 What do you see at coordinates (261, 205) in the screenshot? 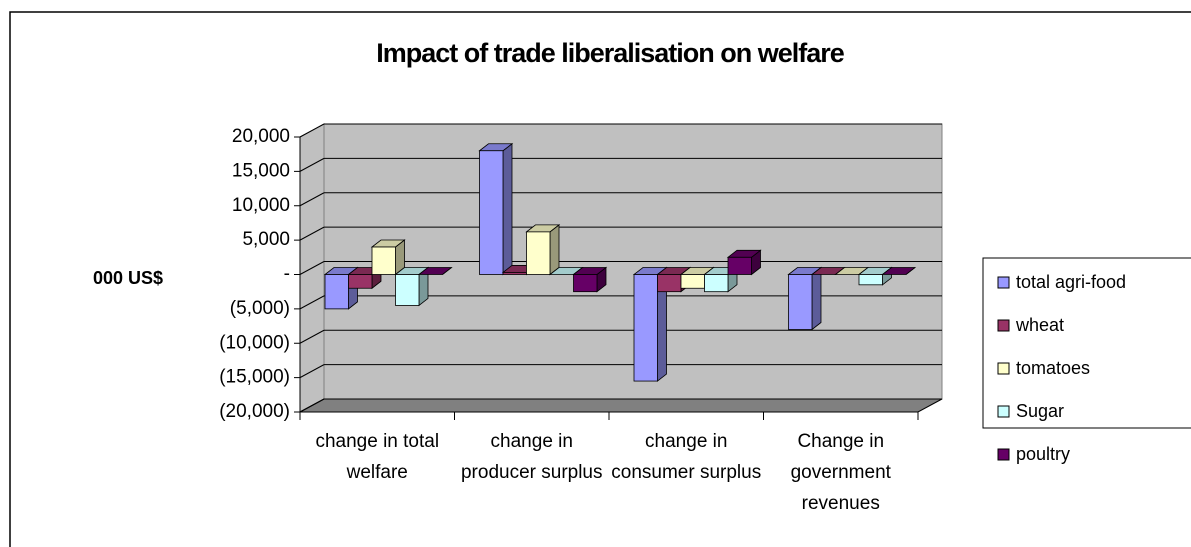
I see `y-tick-label: 10,000` at bounding box center [261, 205].